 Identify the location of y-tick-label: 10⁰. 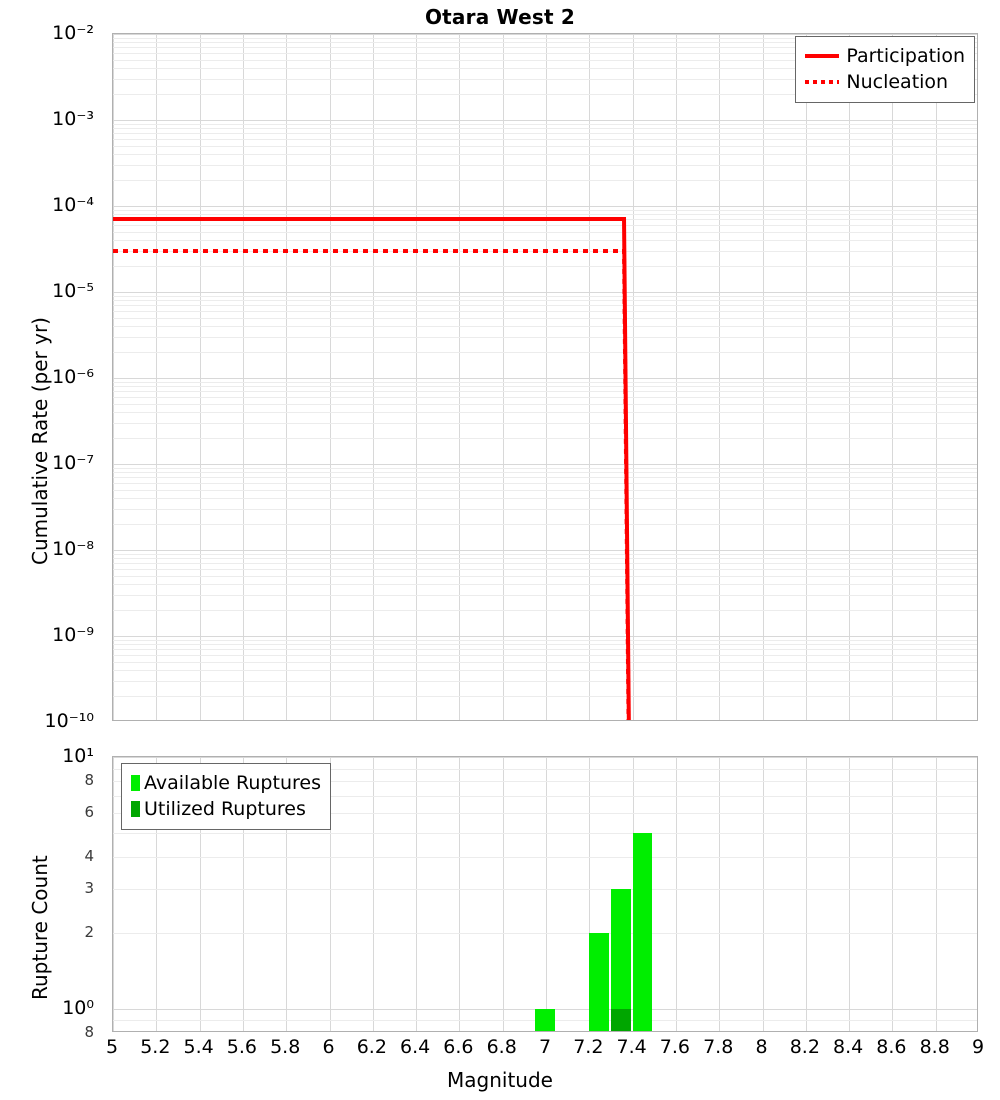
(78, 1007).